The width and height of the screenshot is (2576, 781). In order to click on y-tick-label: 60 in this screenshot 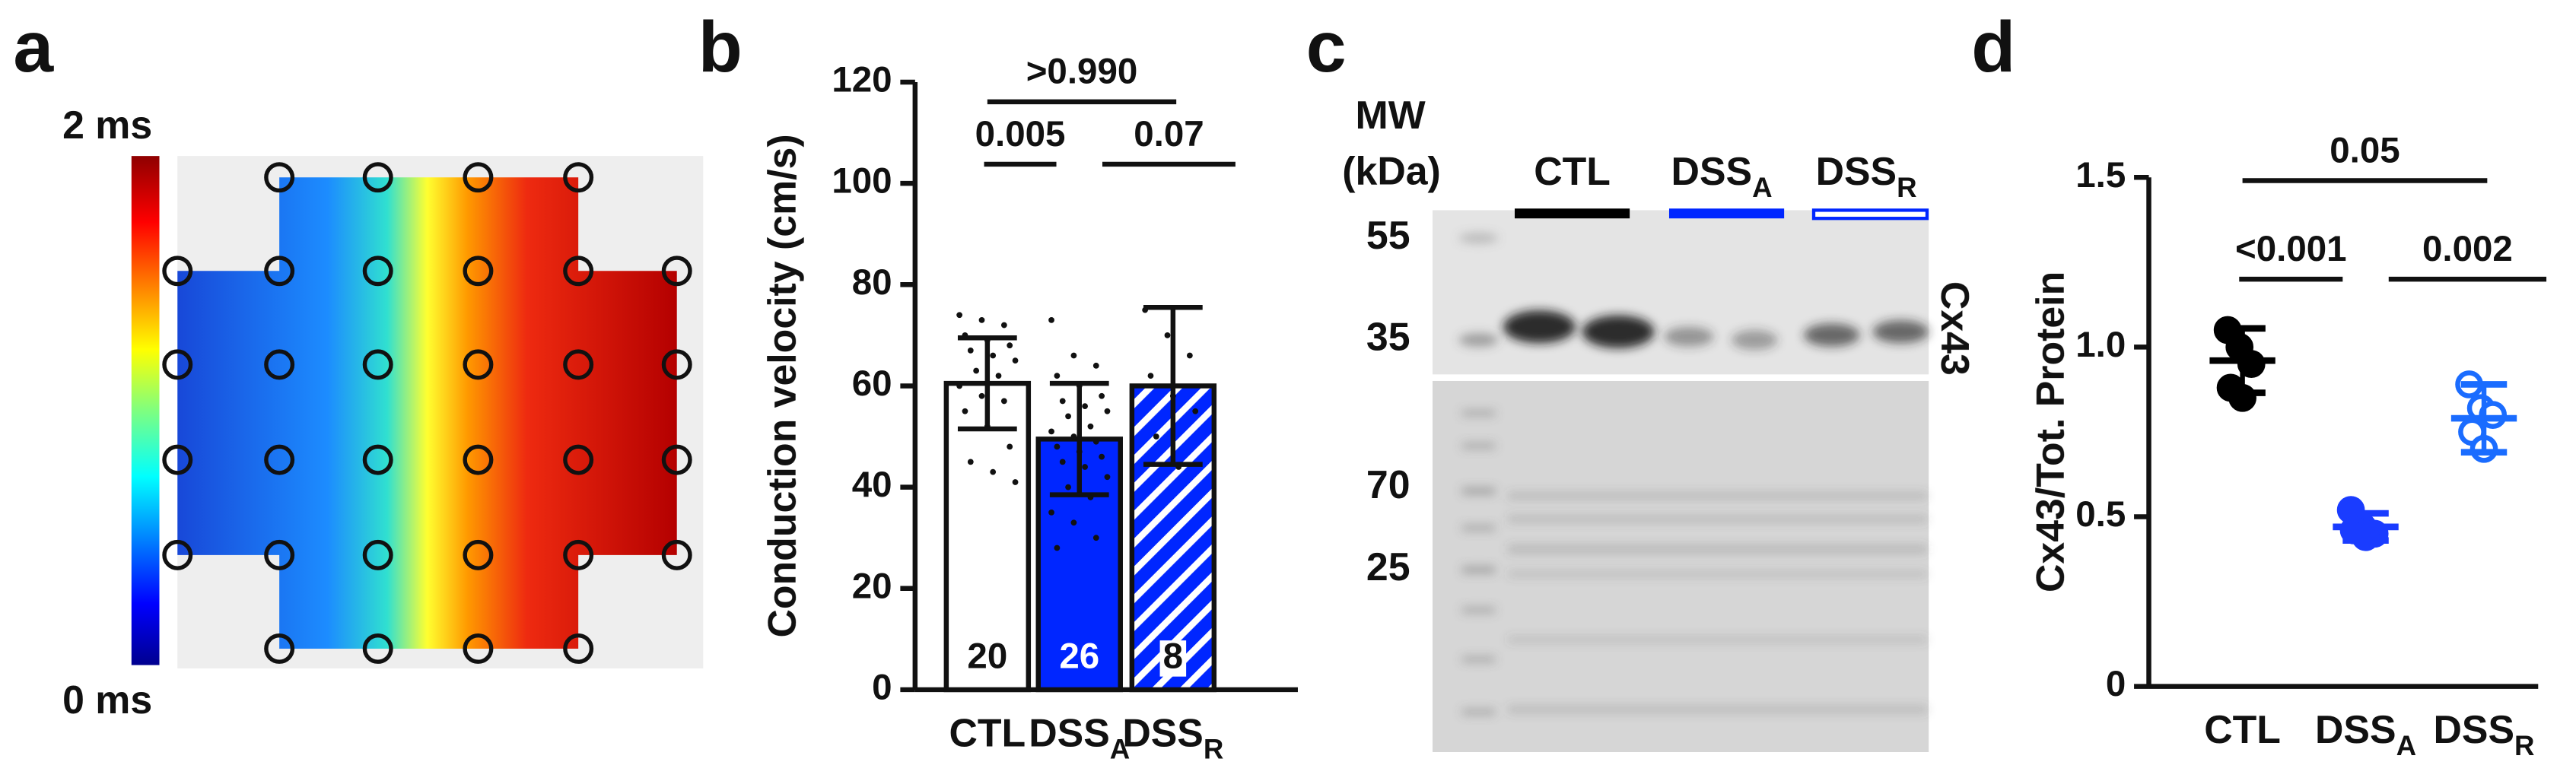, I will do `click(872, 384)`.